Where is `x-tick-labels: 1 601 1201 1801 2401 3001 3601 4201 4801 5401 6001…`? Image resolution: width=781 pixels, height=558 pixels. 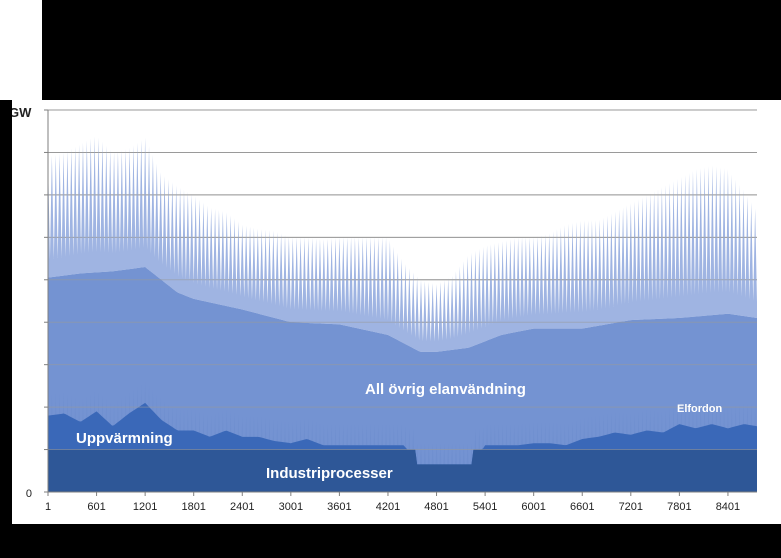 x-tick-labels: 1 601 1201 1801 2401 3001 3601 4201 4801 5401 6001… is located at coordinates (392, 507).